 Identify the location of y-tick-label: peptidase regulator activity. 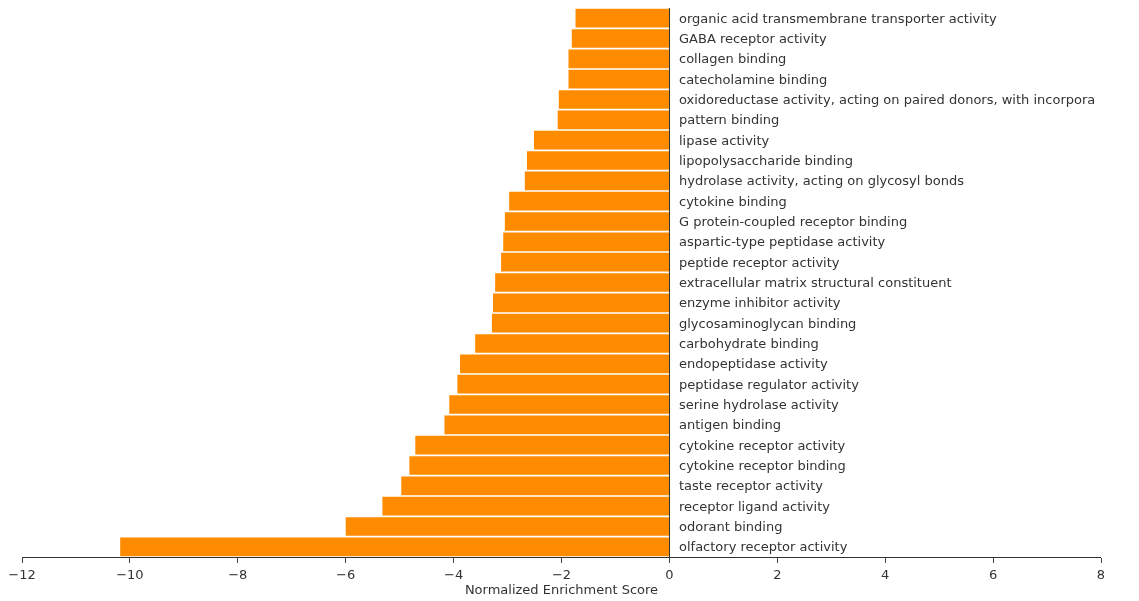
(769, 384).